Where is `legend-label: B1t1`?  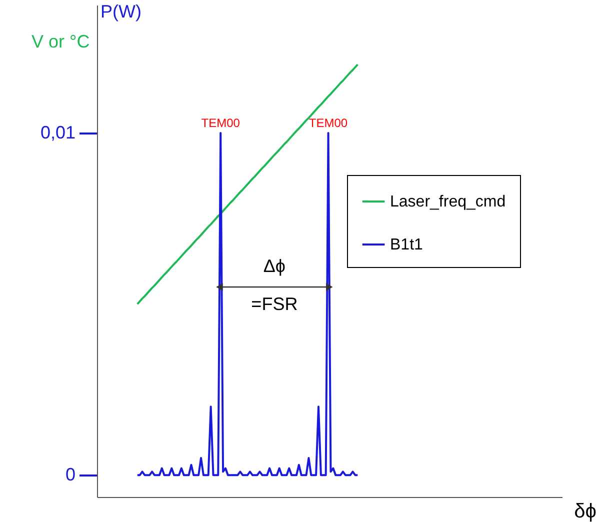
legend-label: B1t1 is located at coordinates (407, 245).